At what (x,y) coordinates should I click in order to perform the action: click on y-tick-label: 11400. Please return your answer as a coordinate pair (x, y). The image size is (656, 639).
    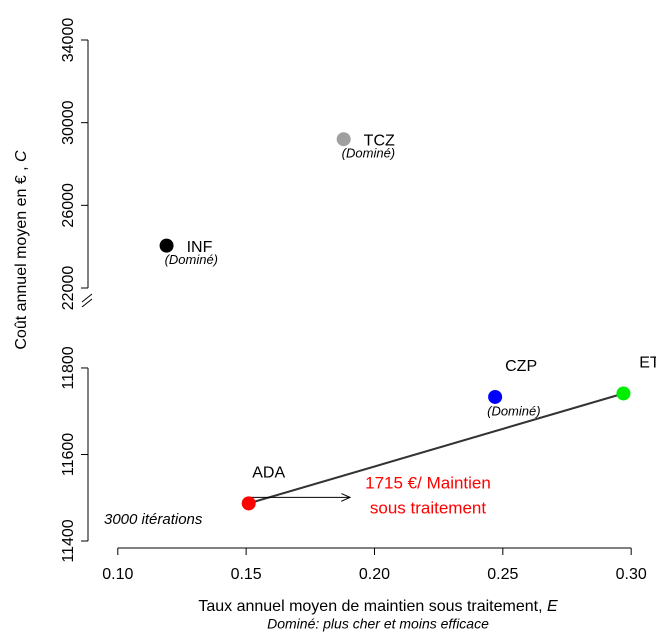
    Looking at the image, I should click on (68, 540).